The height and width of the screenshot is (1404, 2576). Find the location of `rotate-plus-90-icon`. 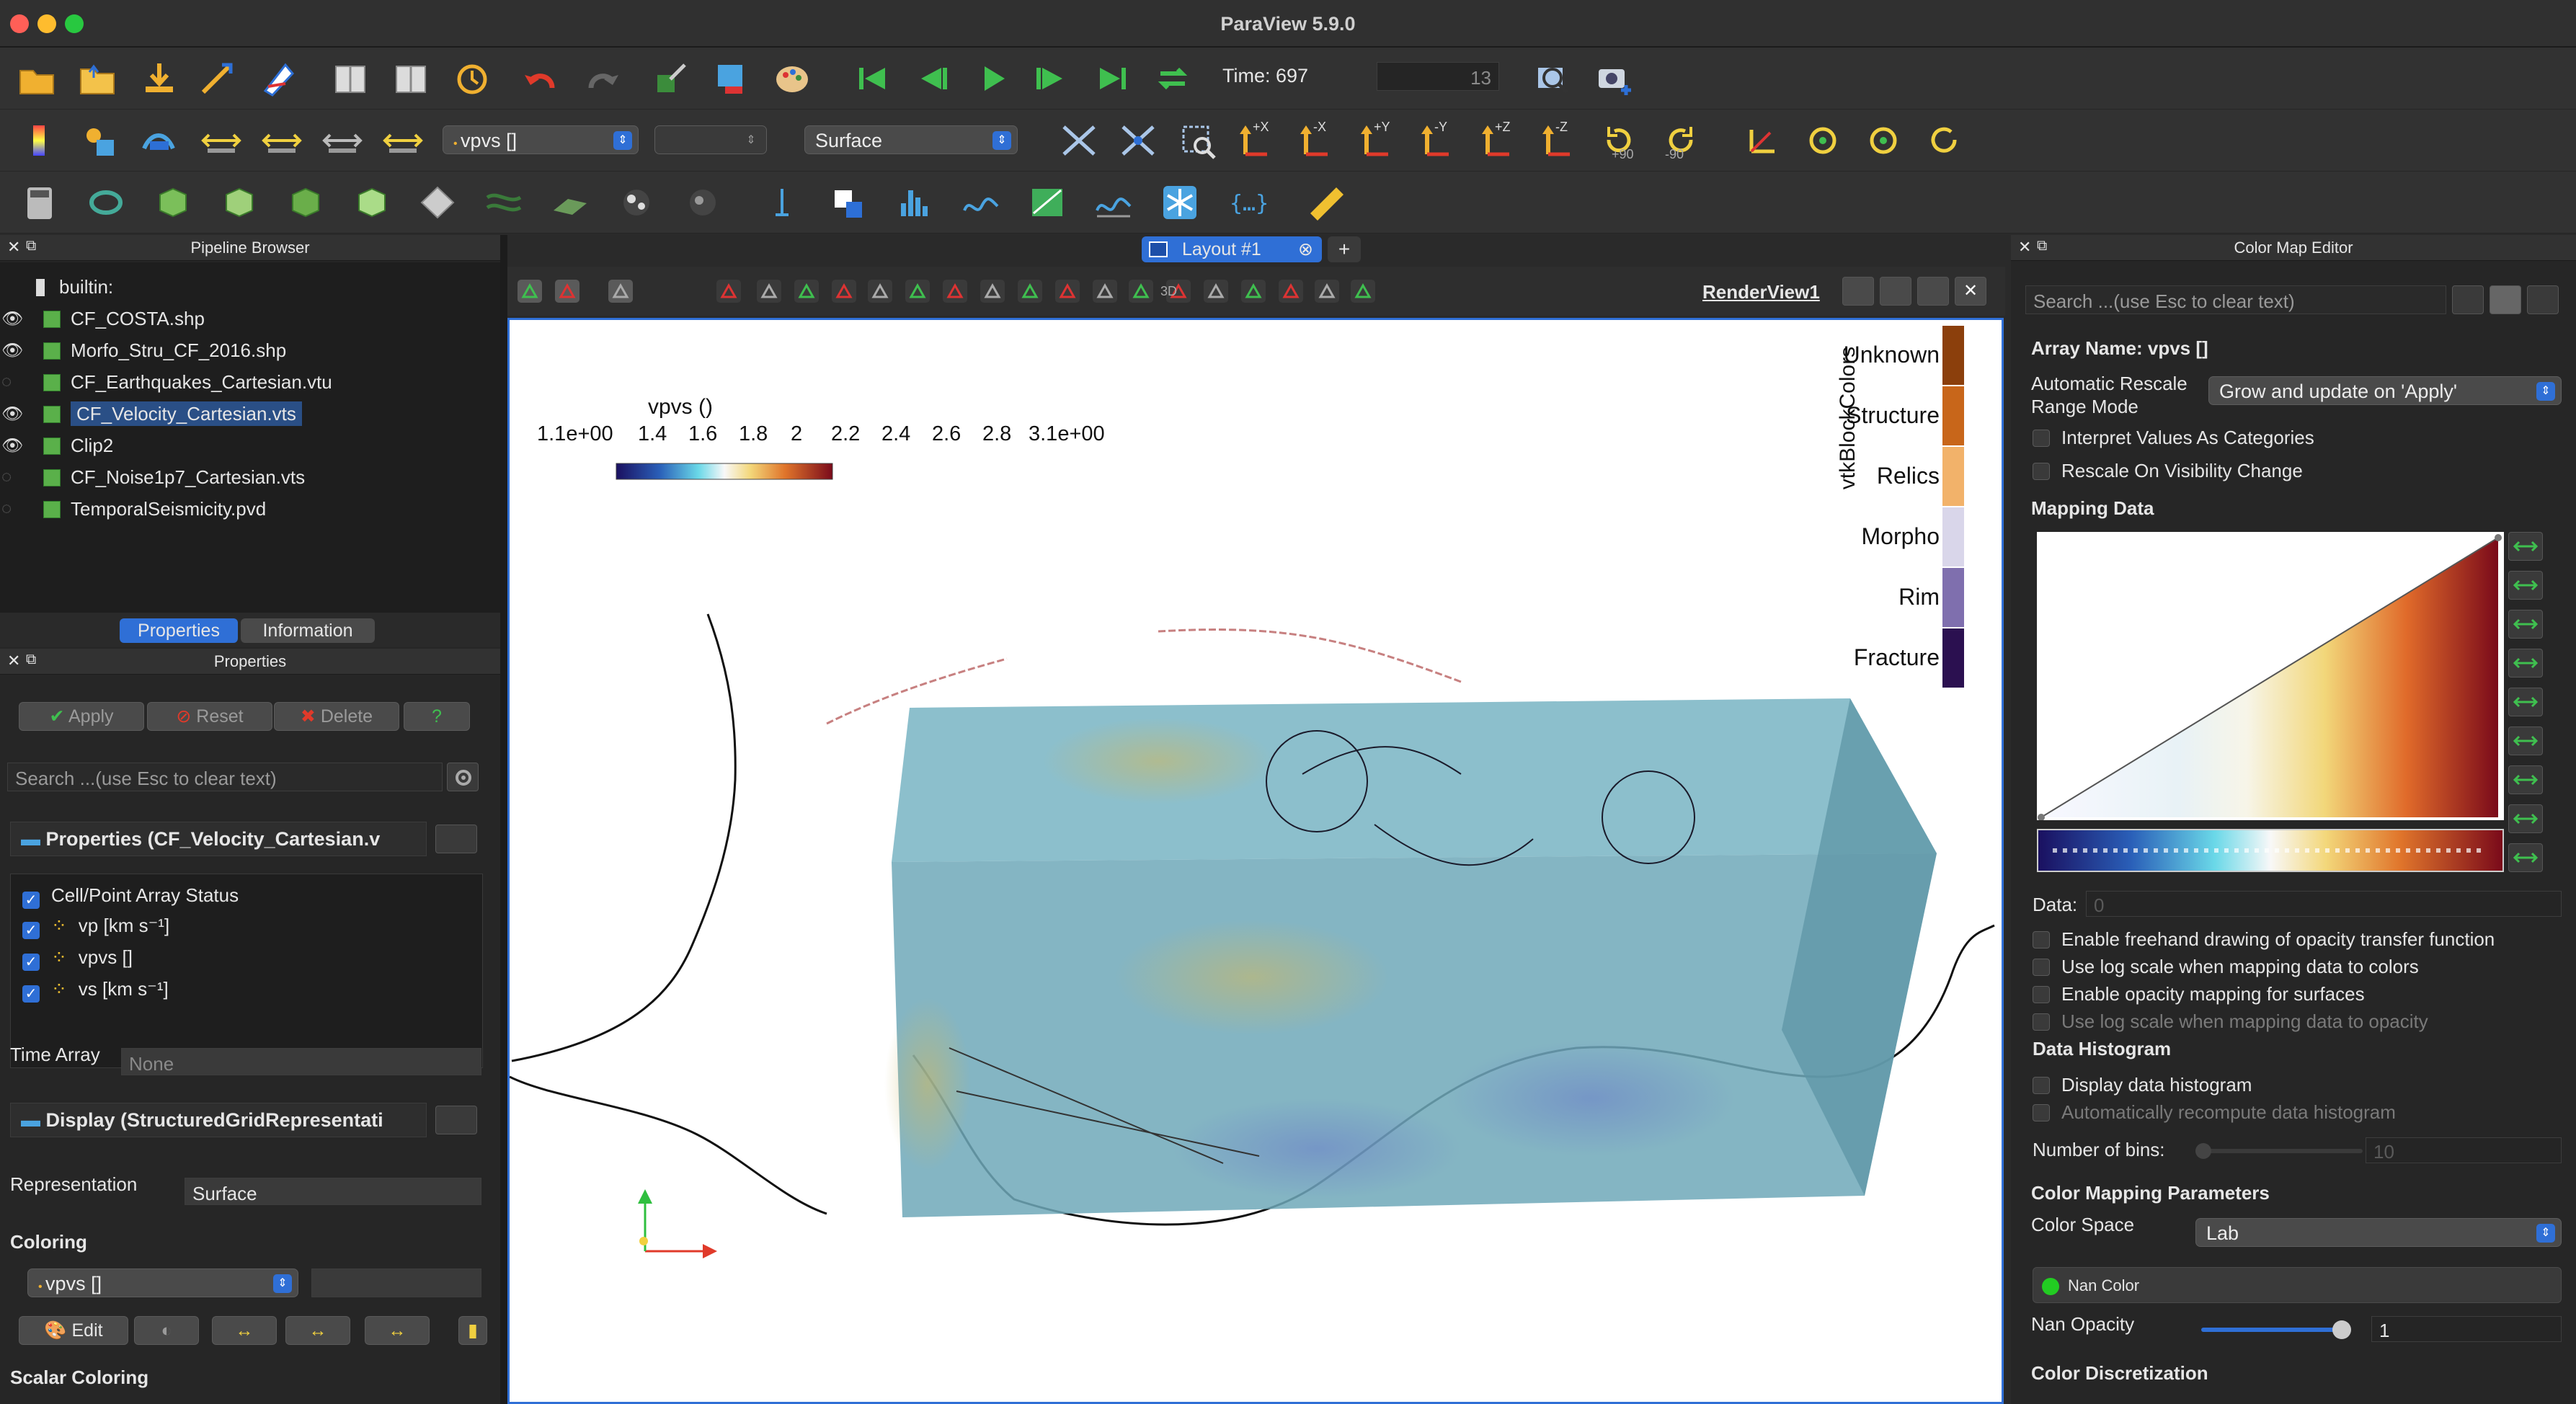

rotate-plus-90-icon is located at coordinates (1619, 140).